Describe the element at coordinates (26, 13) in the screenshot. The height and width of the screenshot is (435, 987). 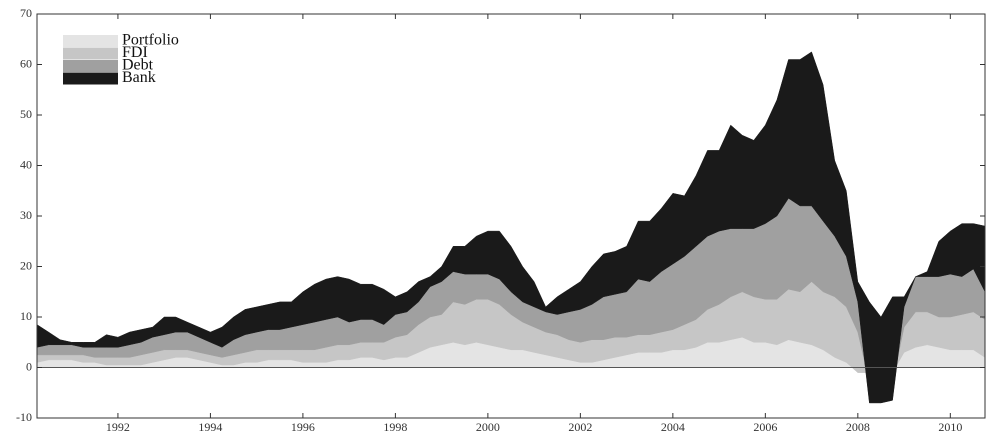
I see `y-tick-label: 70` at that location.